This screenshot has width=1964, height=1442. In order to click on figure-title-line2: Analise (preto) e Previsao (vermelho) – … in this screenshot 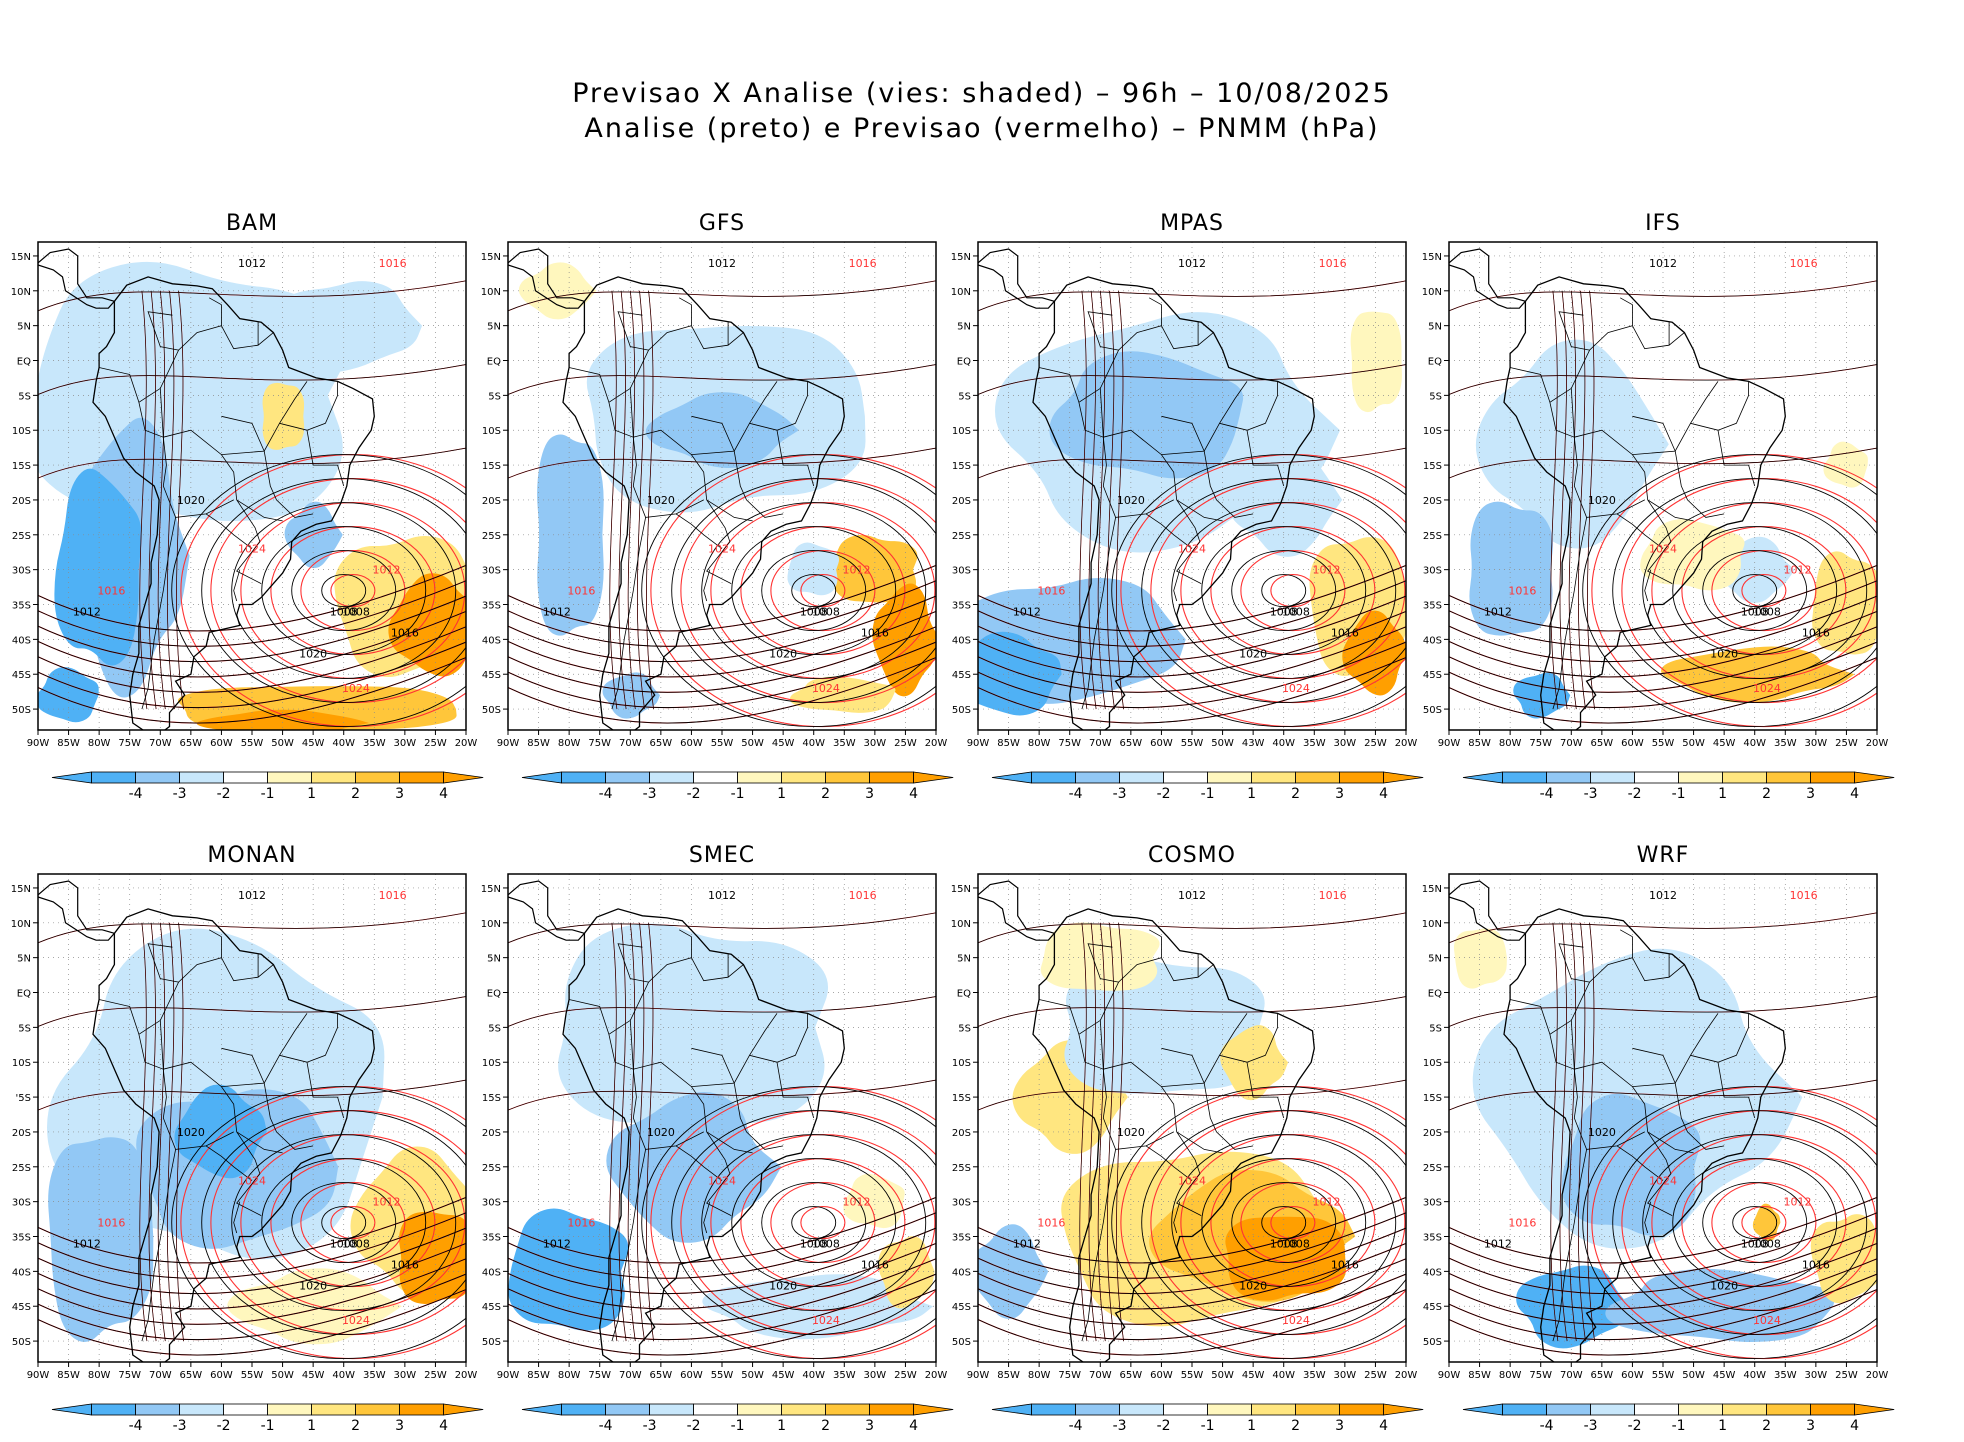, I will do `click(982, 128)`.